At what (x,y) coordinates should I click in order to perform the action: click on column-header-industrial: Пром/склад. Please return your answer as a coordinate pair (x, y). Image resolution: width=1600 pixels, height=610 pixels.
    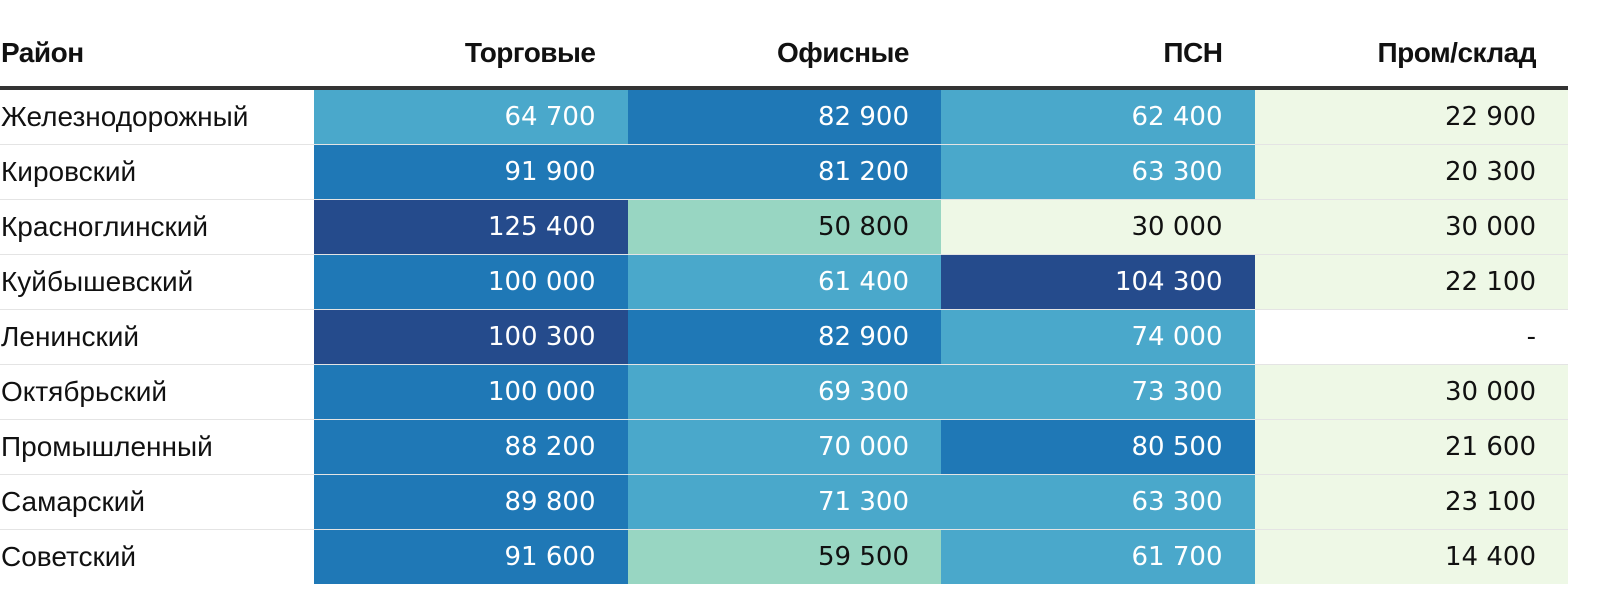
    Looking at the image, I should click on (1411, 55).